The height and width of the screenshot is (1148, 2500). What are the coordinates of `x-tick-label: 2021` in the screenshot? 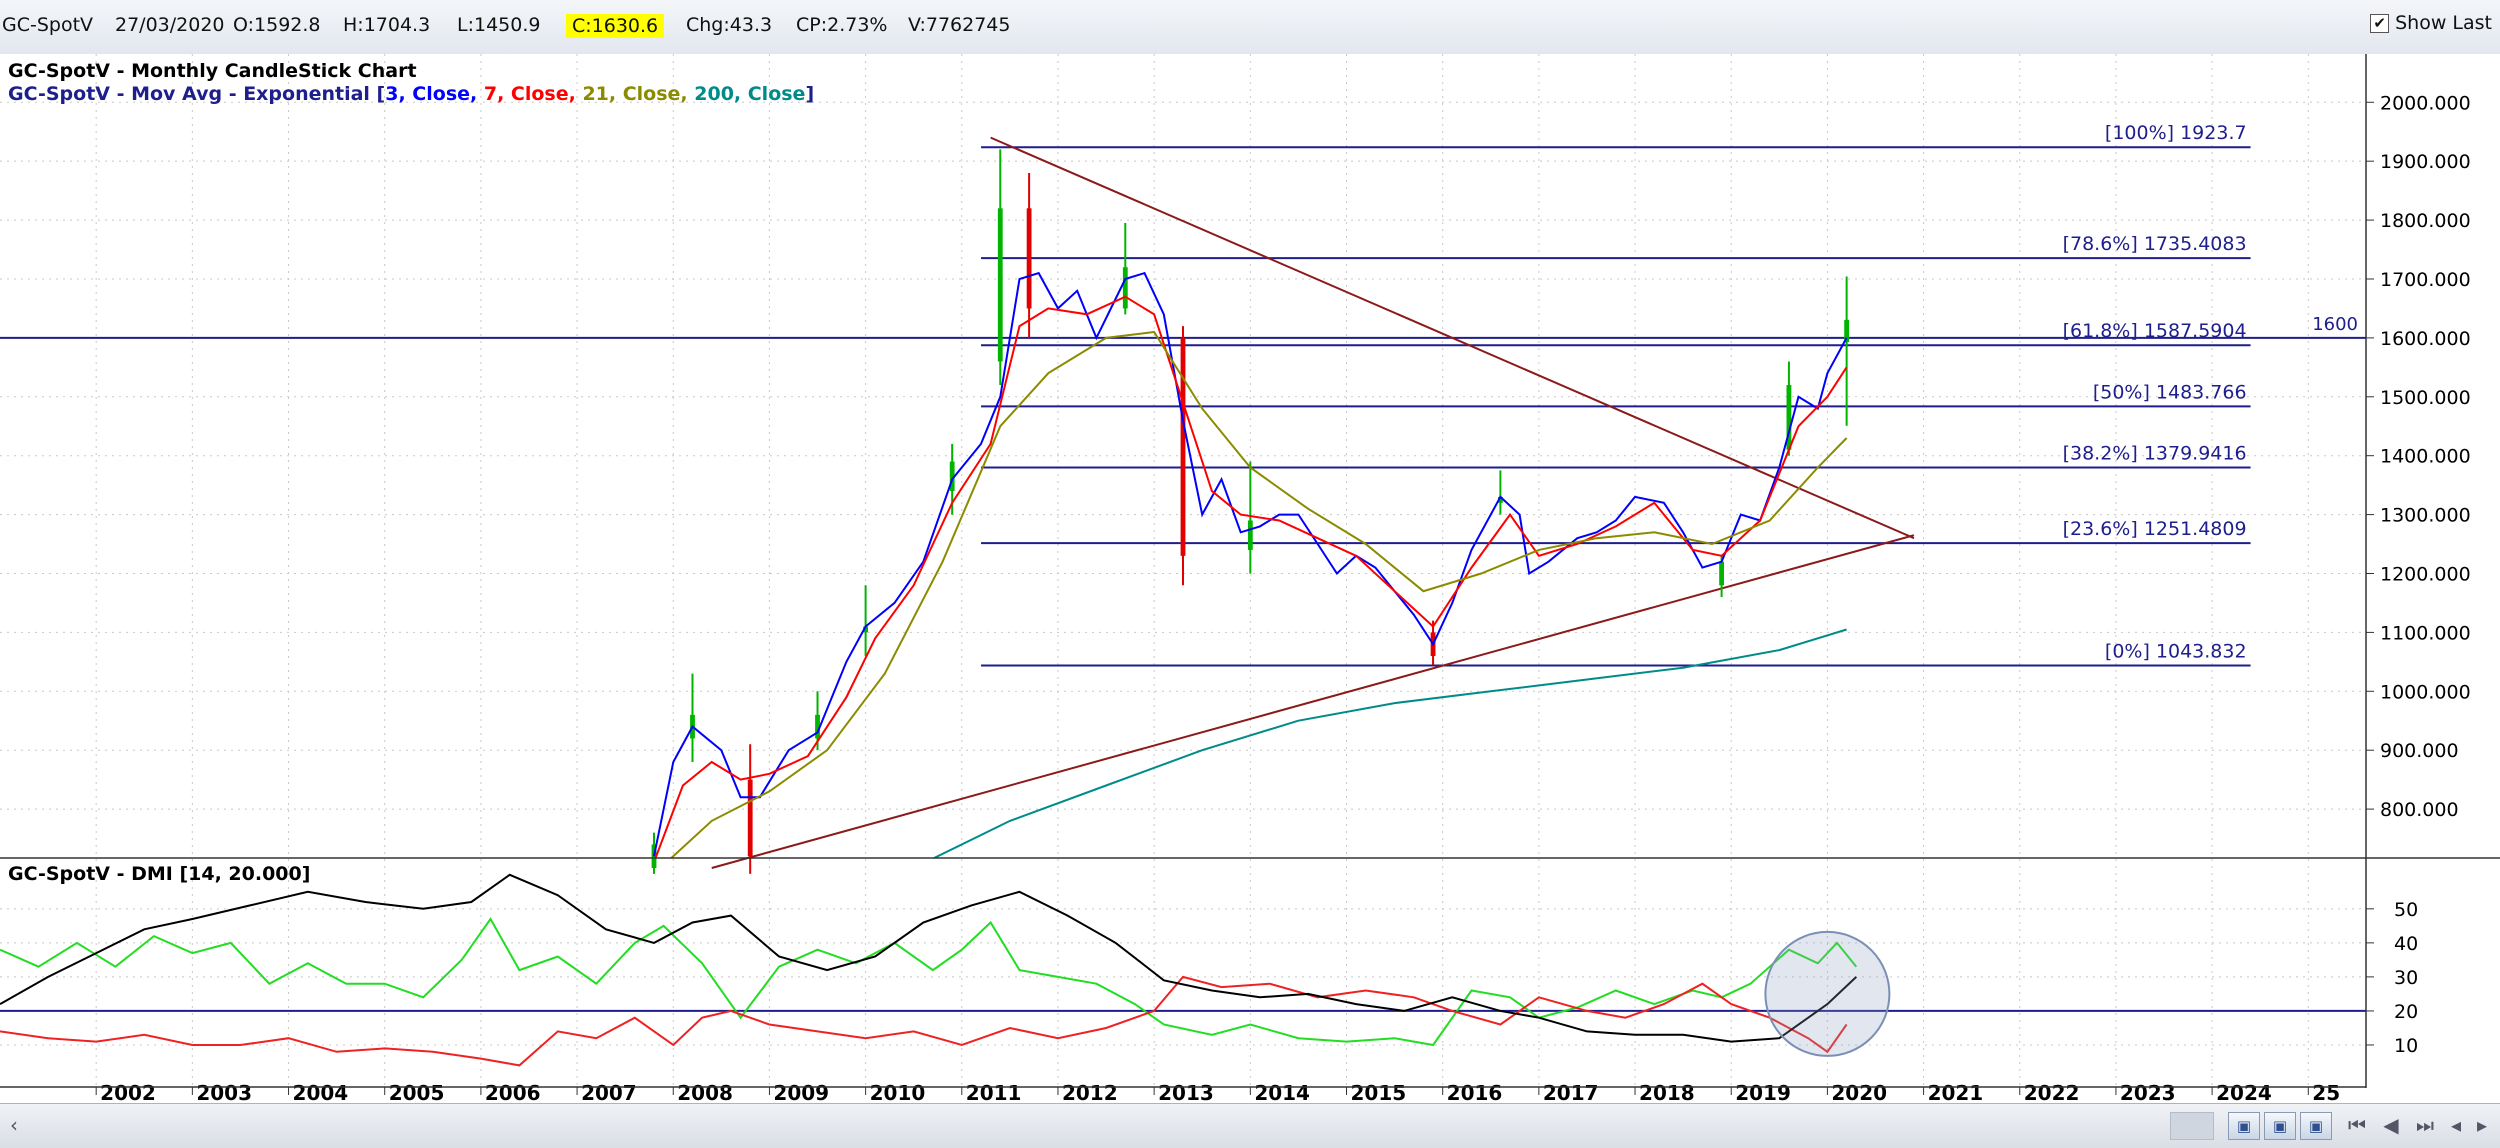 It's located at (1956, 1092).